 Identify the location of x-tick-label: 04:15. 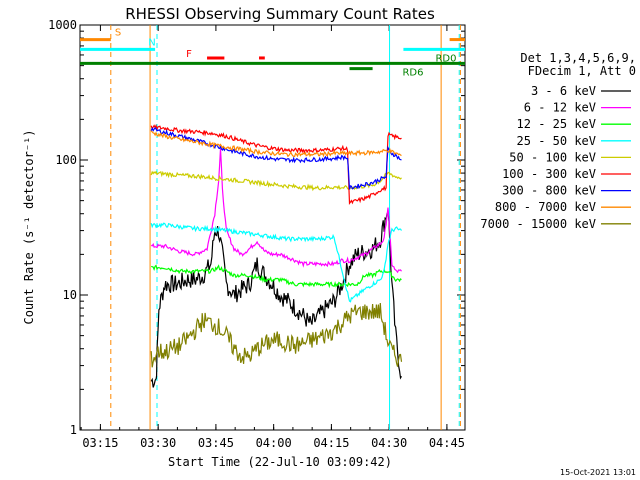
(331, 443).